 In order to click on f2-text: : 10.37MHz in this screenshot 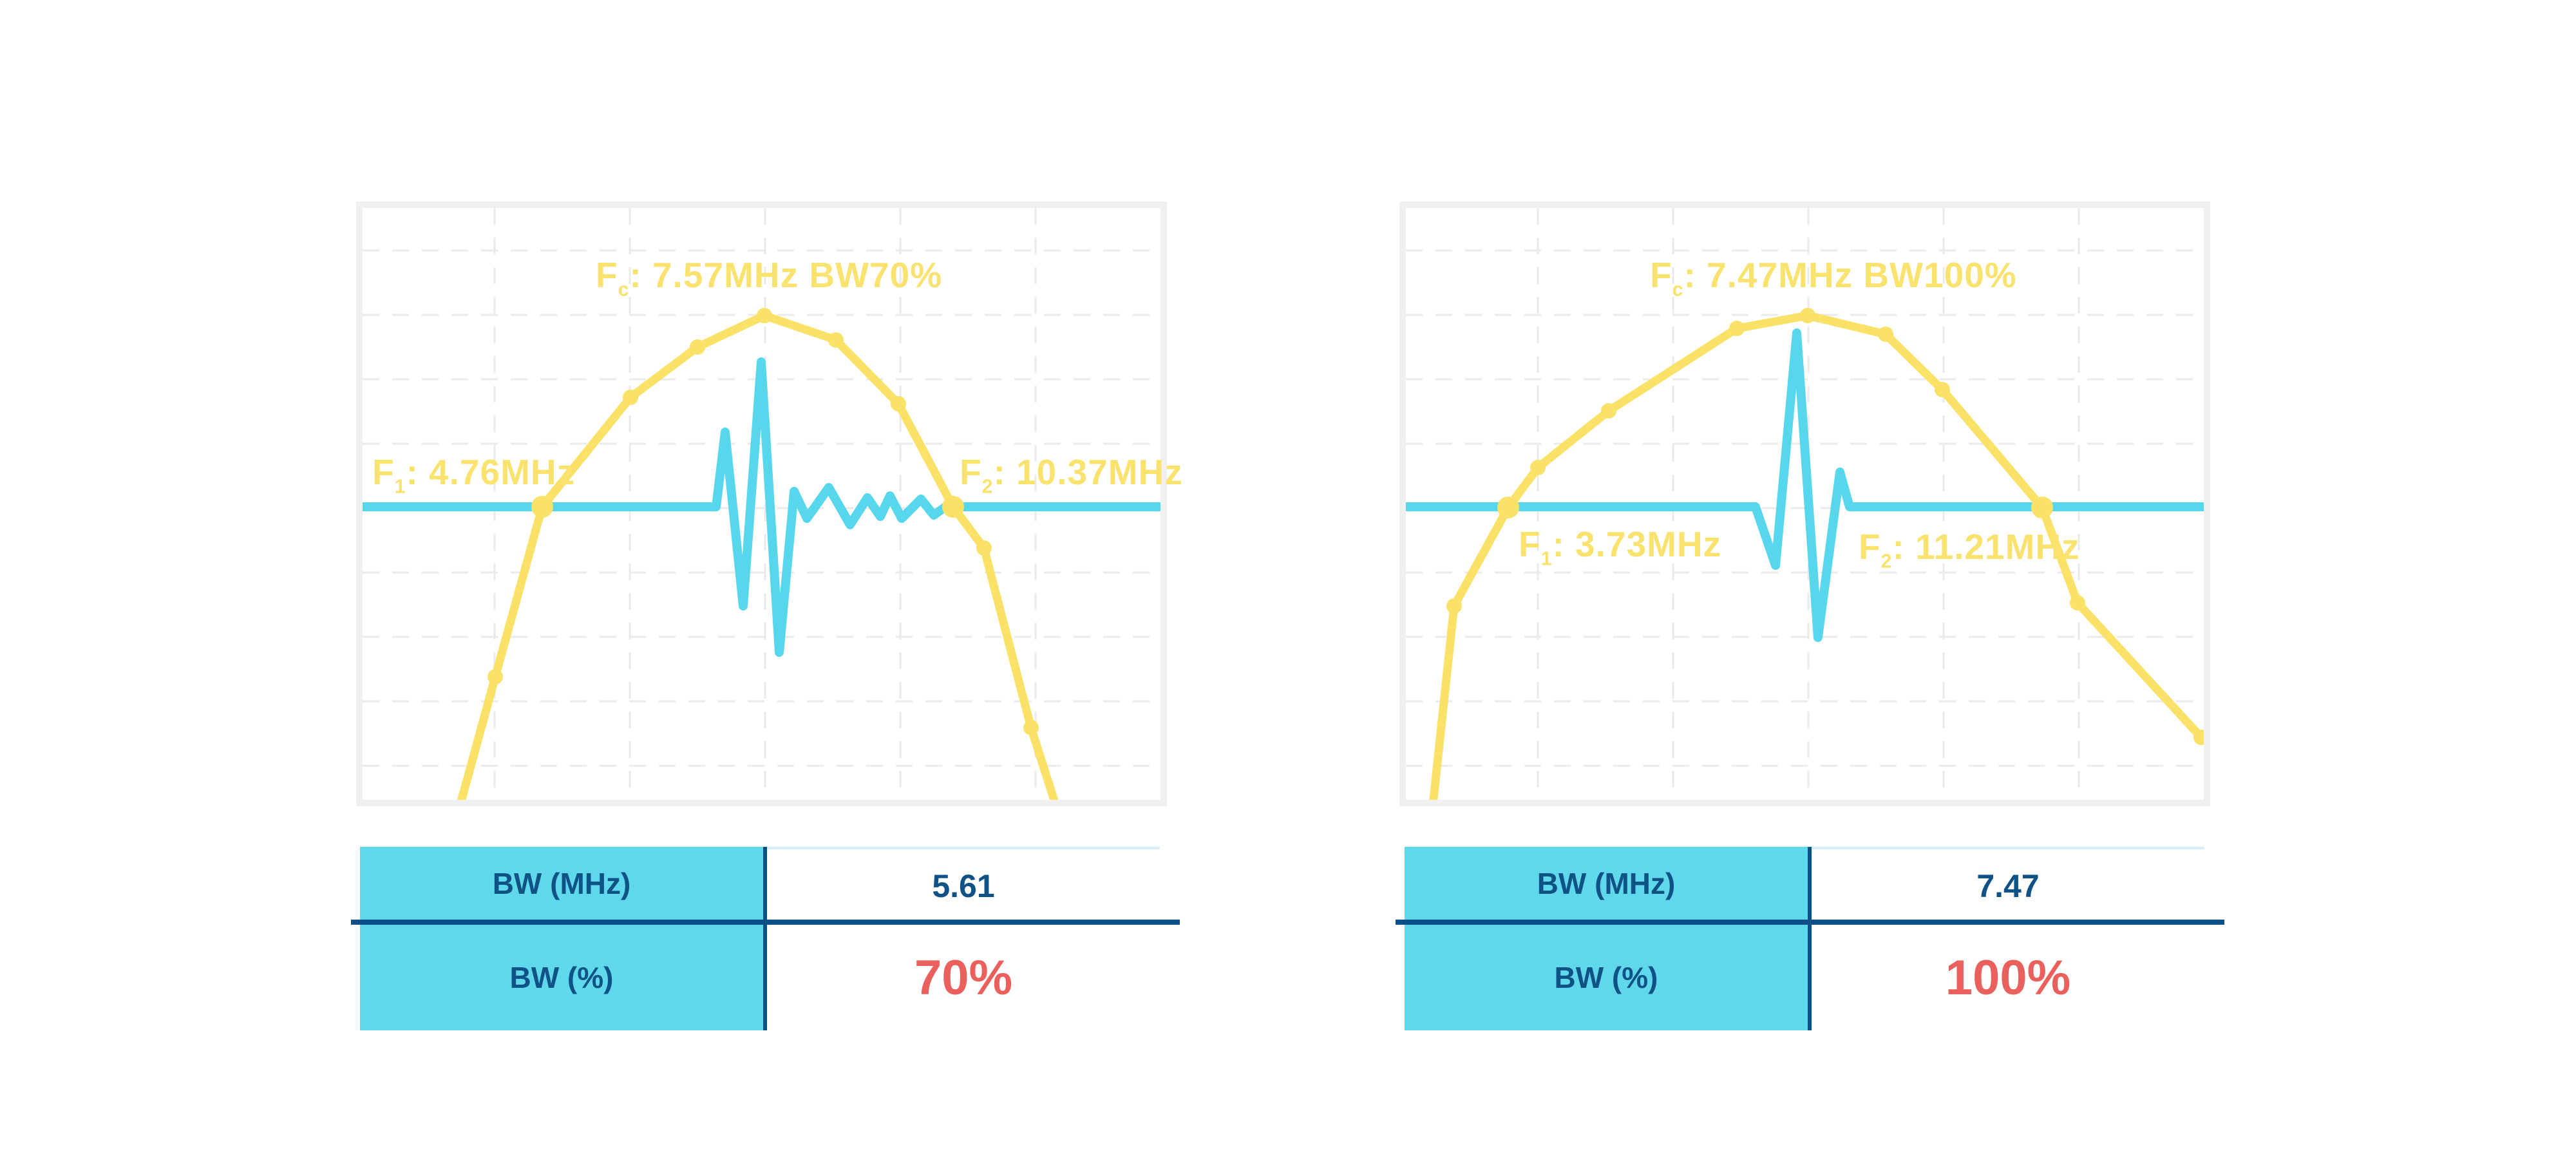, I will do `click(1088, 472)`.